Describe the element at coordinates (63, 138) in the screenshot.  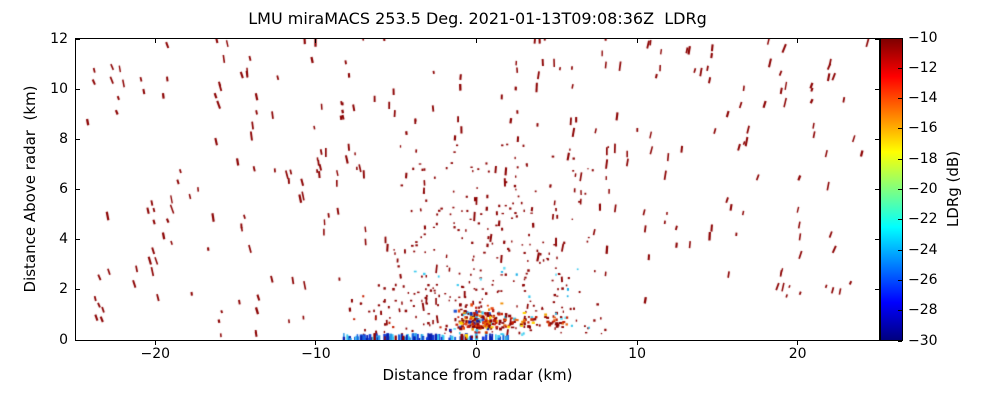
I see `y-tick-label: 8` at that location.